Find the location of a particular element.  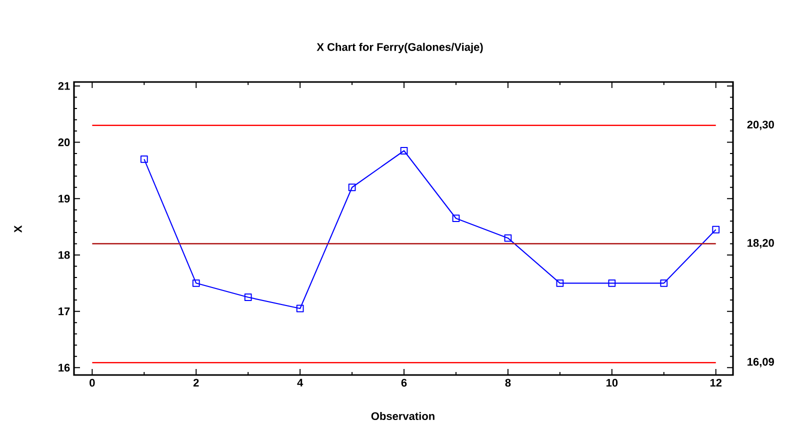

x-tick-label: 0 is located at coordinates (92, 382).